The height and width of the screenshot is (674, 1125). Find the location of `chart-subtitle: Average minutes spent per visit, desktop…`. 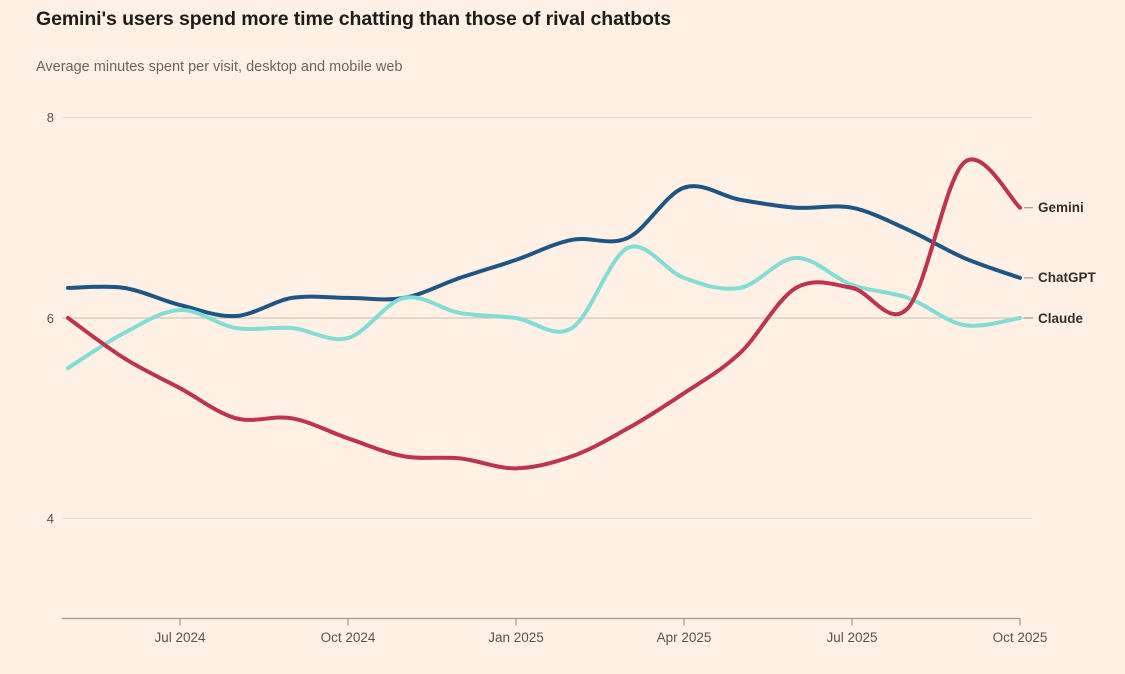

chart-subtitle: Average minutes spent per visit, desktop… is located at coordinates (219, 67).